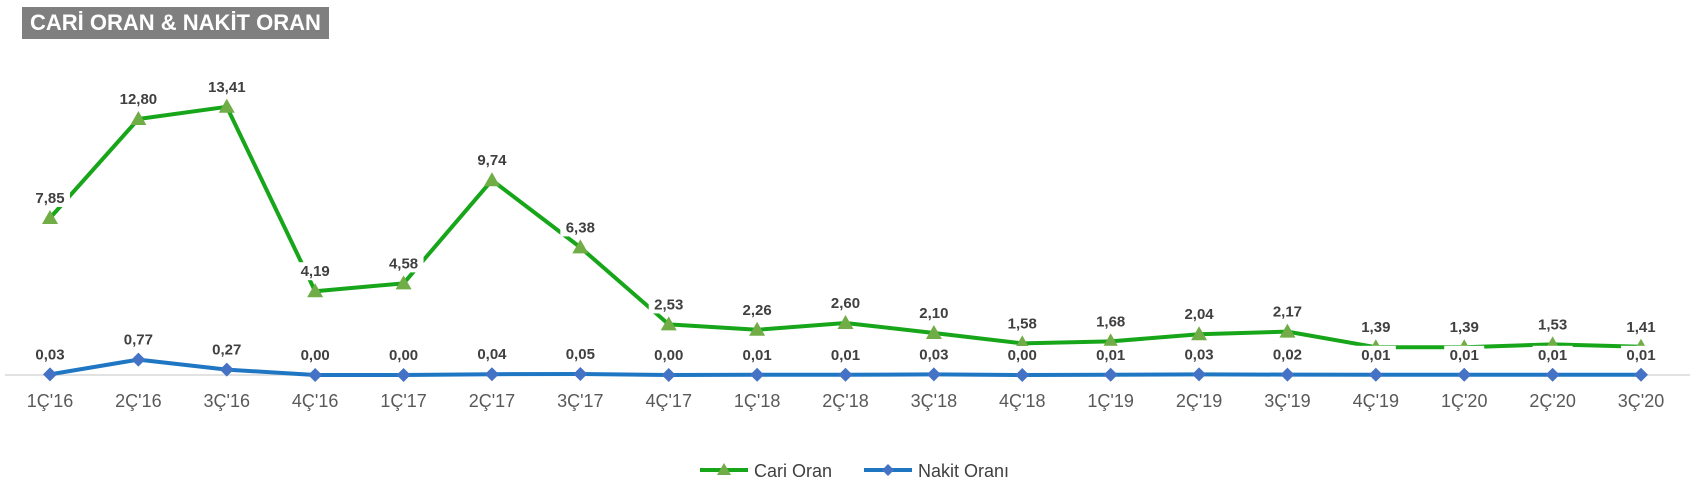 The width and height of the screenshot is (1696, 496). I want to click on data-label-cari-oran-9: 2,60, so click(845, 303).